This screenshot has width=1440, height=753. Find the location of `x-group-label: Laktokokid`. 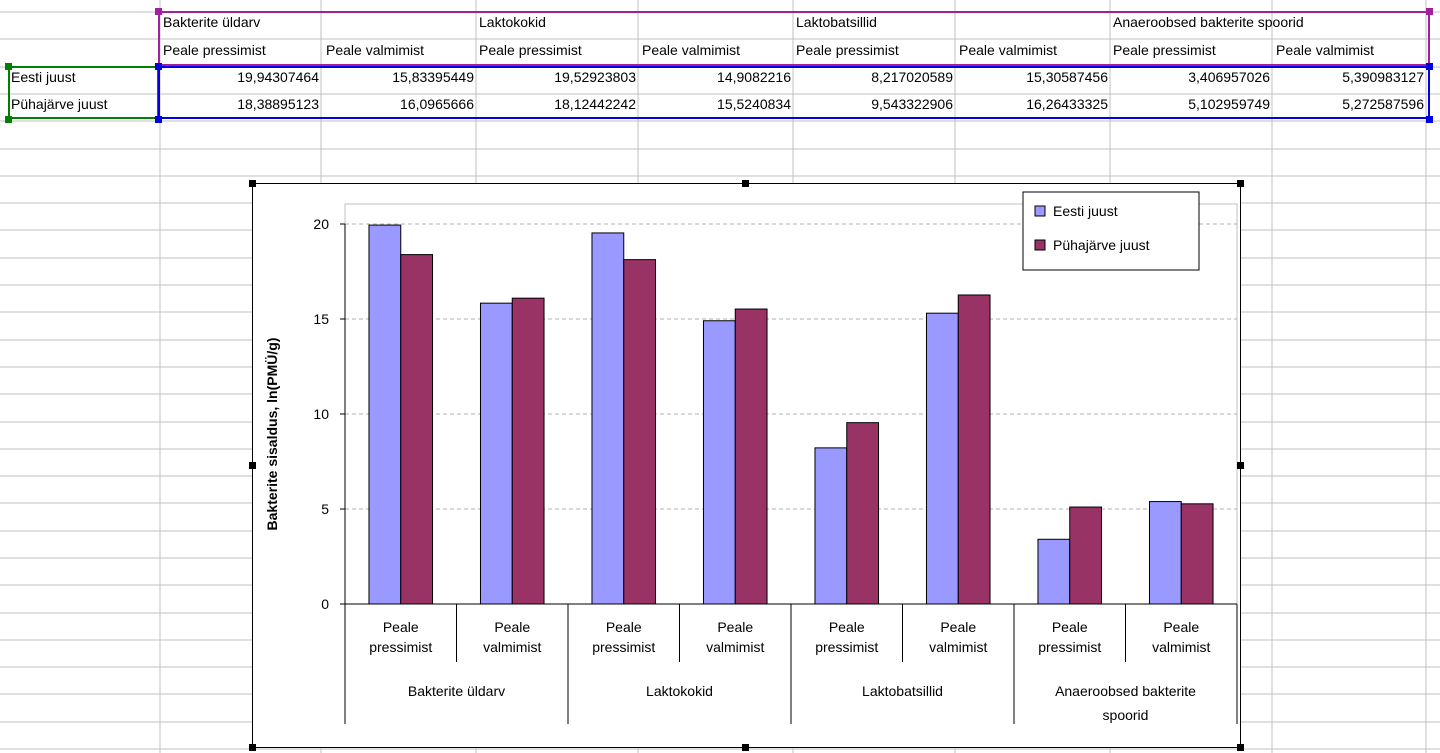

x-group-label: Laktokokid is located at coordinates (679, 691).